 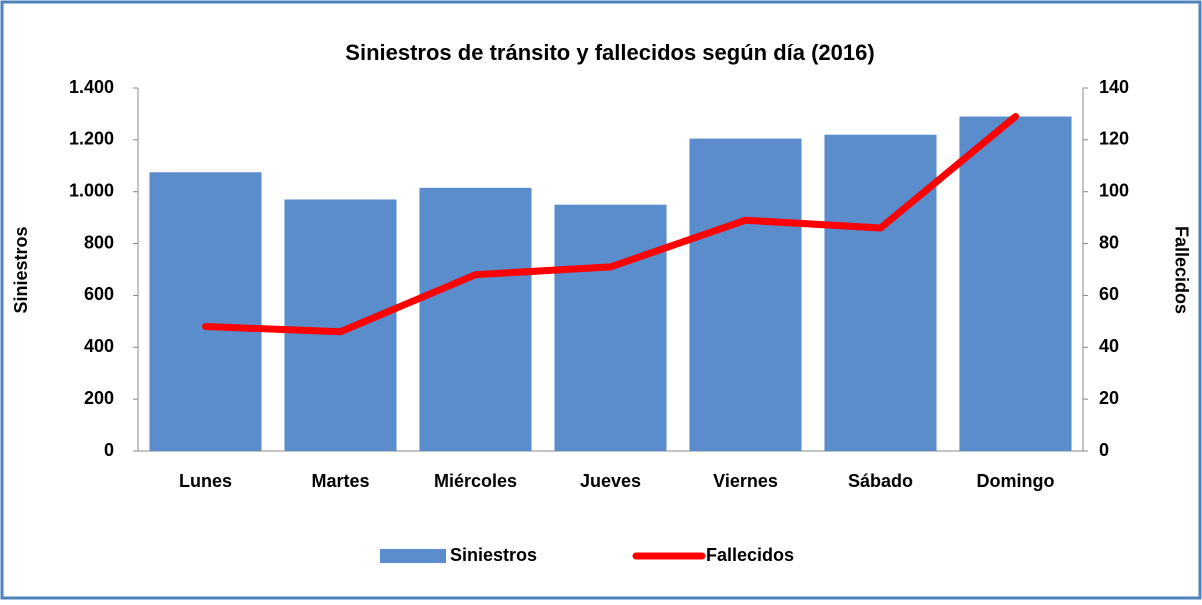 What do you see at coordinates (1114, 139) in the screenshot?
I see `y2-tick-label: 120` at bounding box center [1114, 139].